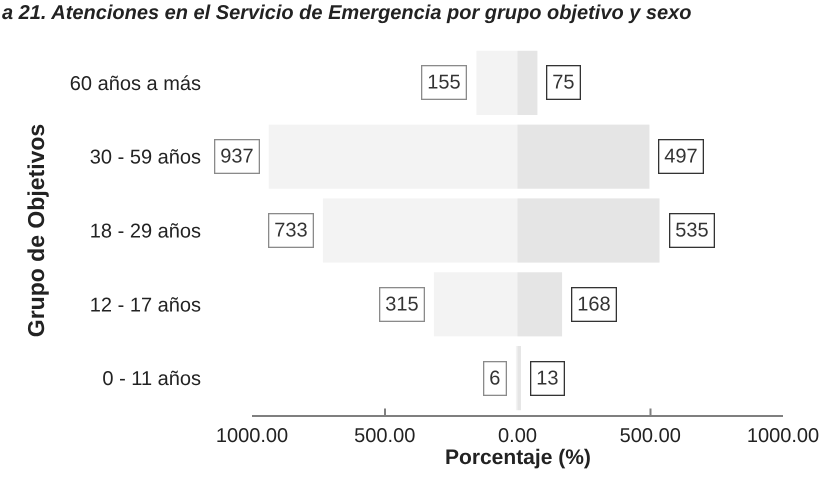  Describe the element at coordinates (145, 157) in the screenshot. I see `y-tick-label: 30 - 59 años` at that location.